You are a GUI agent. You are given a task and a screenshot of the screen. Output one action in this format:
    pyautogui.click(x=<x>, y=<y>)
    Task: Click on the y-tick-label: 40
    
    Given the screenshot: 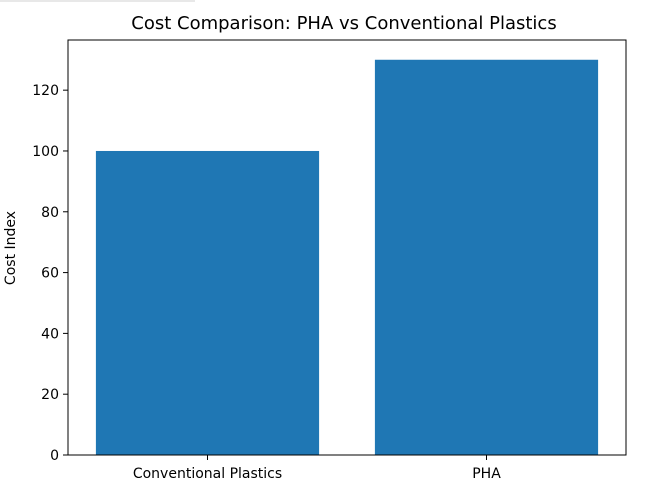 What is the action you would take?
    pyautogui.click(x=50, y=334)
    